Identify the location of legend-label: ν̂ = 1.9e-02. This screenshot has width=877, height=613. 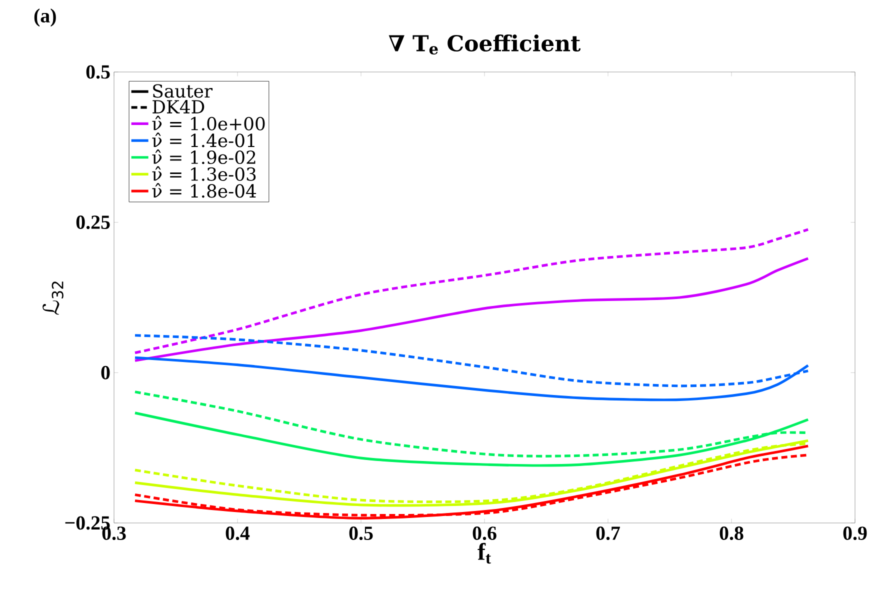
(204, 156).